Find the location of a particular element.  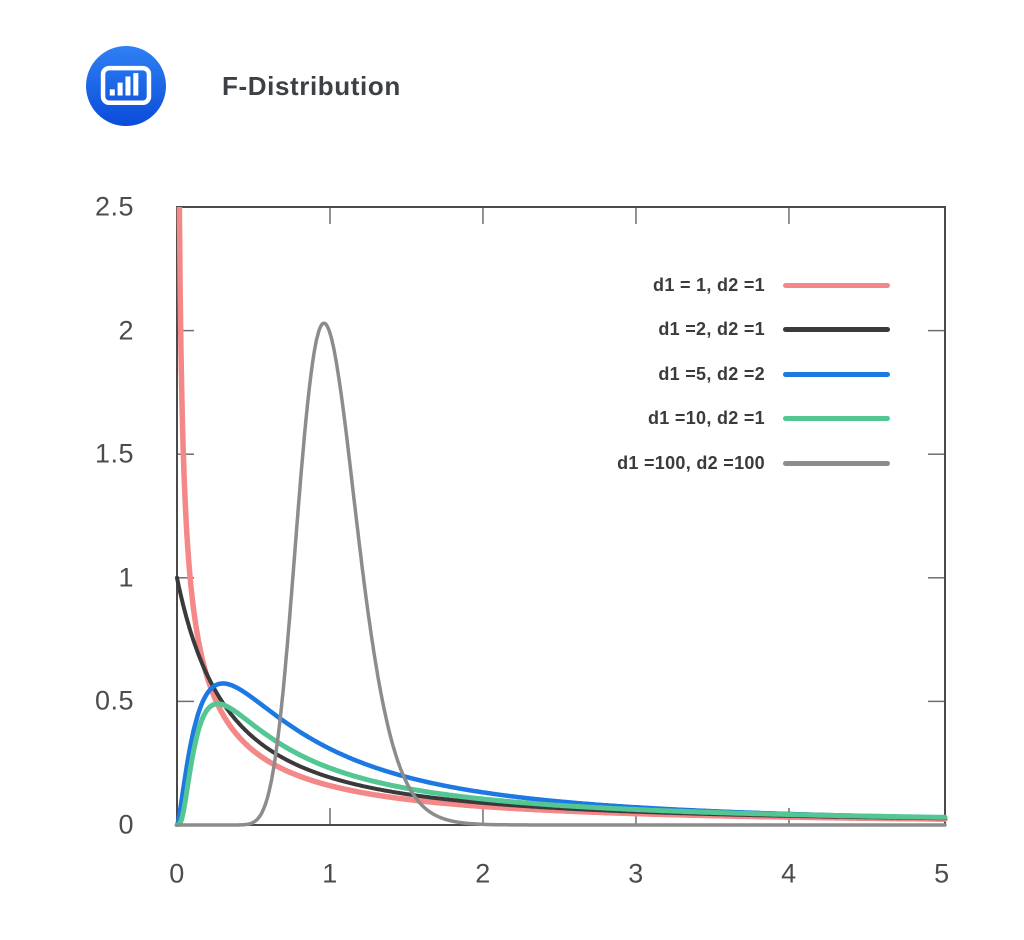

x-tick-label: 4 is located at coordinates (789, 873).